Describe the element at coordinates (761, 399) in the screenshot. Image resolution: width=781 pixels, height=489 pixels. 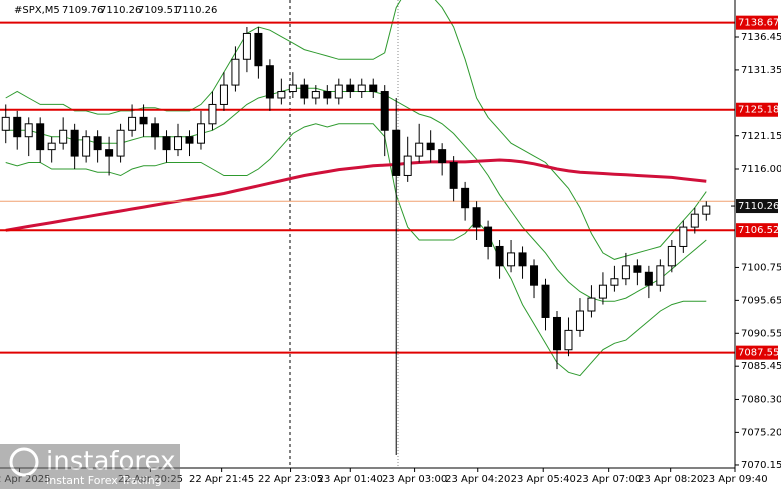
I see `y-tick-label: 7080.30` at that location.